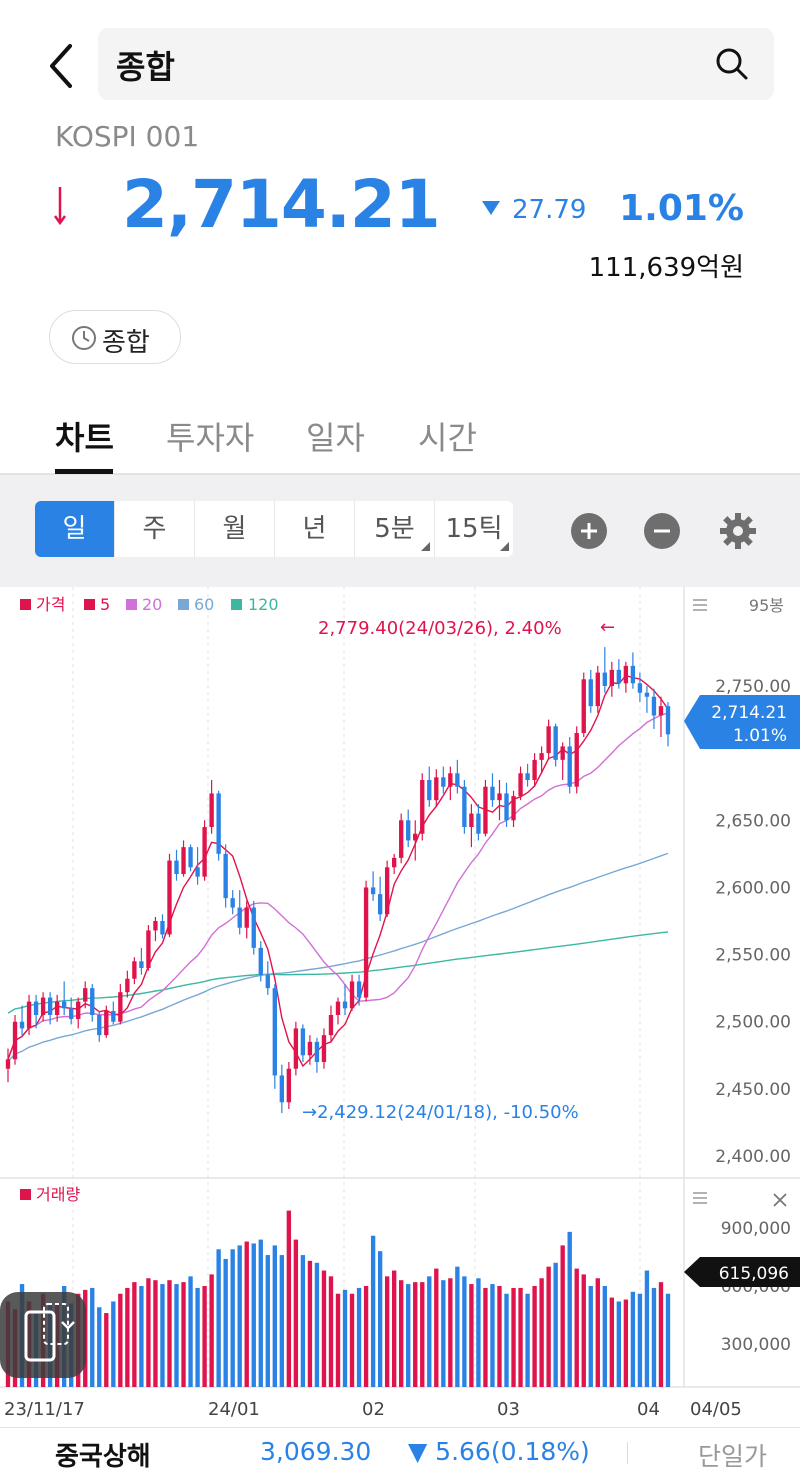 This screenshot has height=1477, width=800. What do you see at coordinates (440, 1112) in the screenshot?
I see `low-annotation: →2,429.12(24/01/18), -10.50%` at bounding box center [440, 1112].